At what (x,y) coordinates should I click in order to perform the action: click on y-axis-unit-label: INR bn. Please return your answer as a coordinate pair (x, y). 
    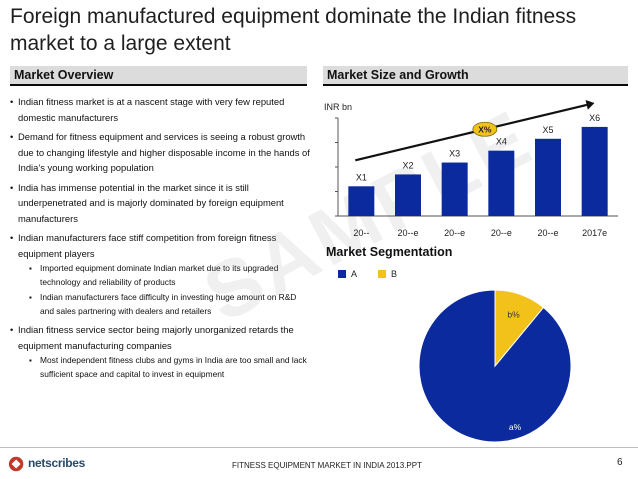
    Looking at the image, I should click on (338, 107).